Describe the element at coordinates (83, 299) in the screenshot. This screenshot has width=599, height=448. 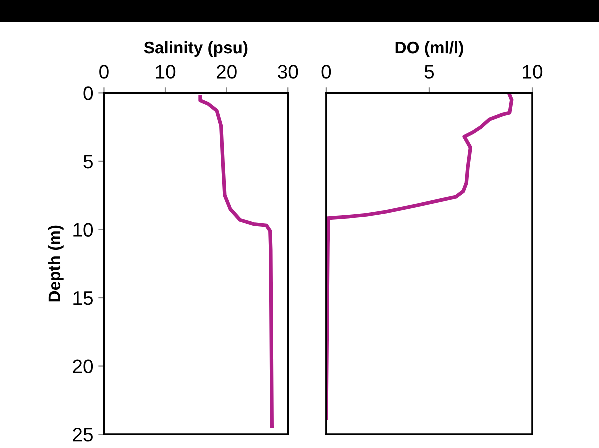
I see `y-tick-label: 15` at that location.